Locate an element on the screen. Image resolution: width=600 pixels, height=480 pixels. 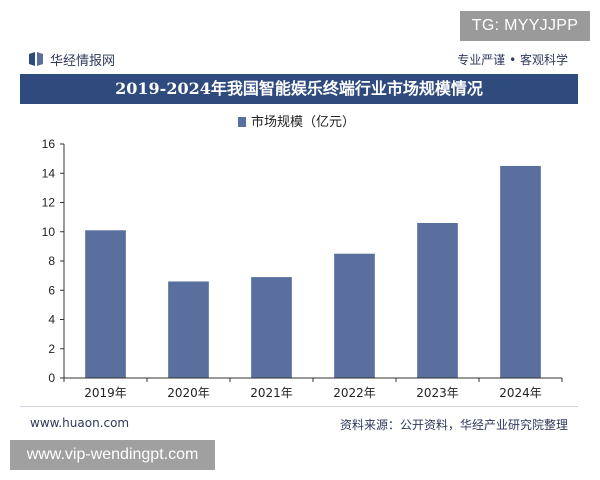
card-footer: www.huaon.com 资料来源：公开资料，华经产业研究院整理 is located at coordinates (299, 421).